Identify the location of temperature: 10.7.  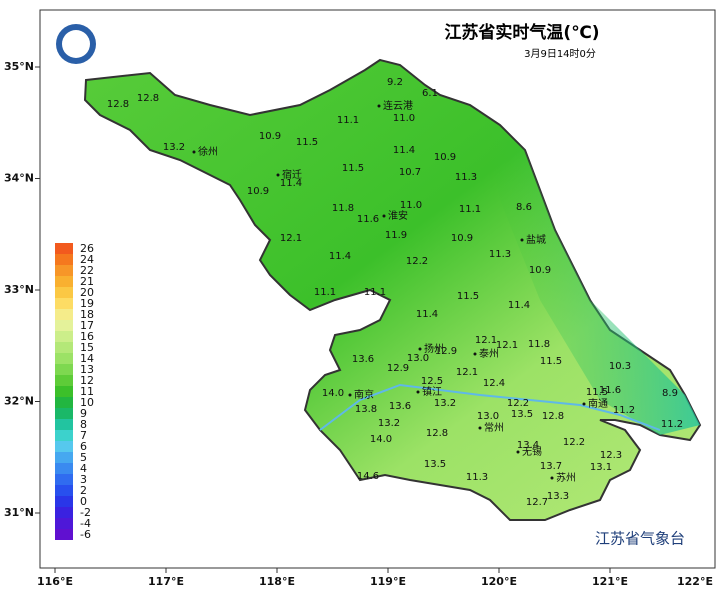
(410, 172).